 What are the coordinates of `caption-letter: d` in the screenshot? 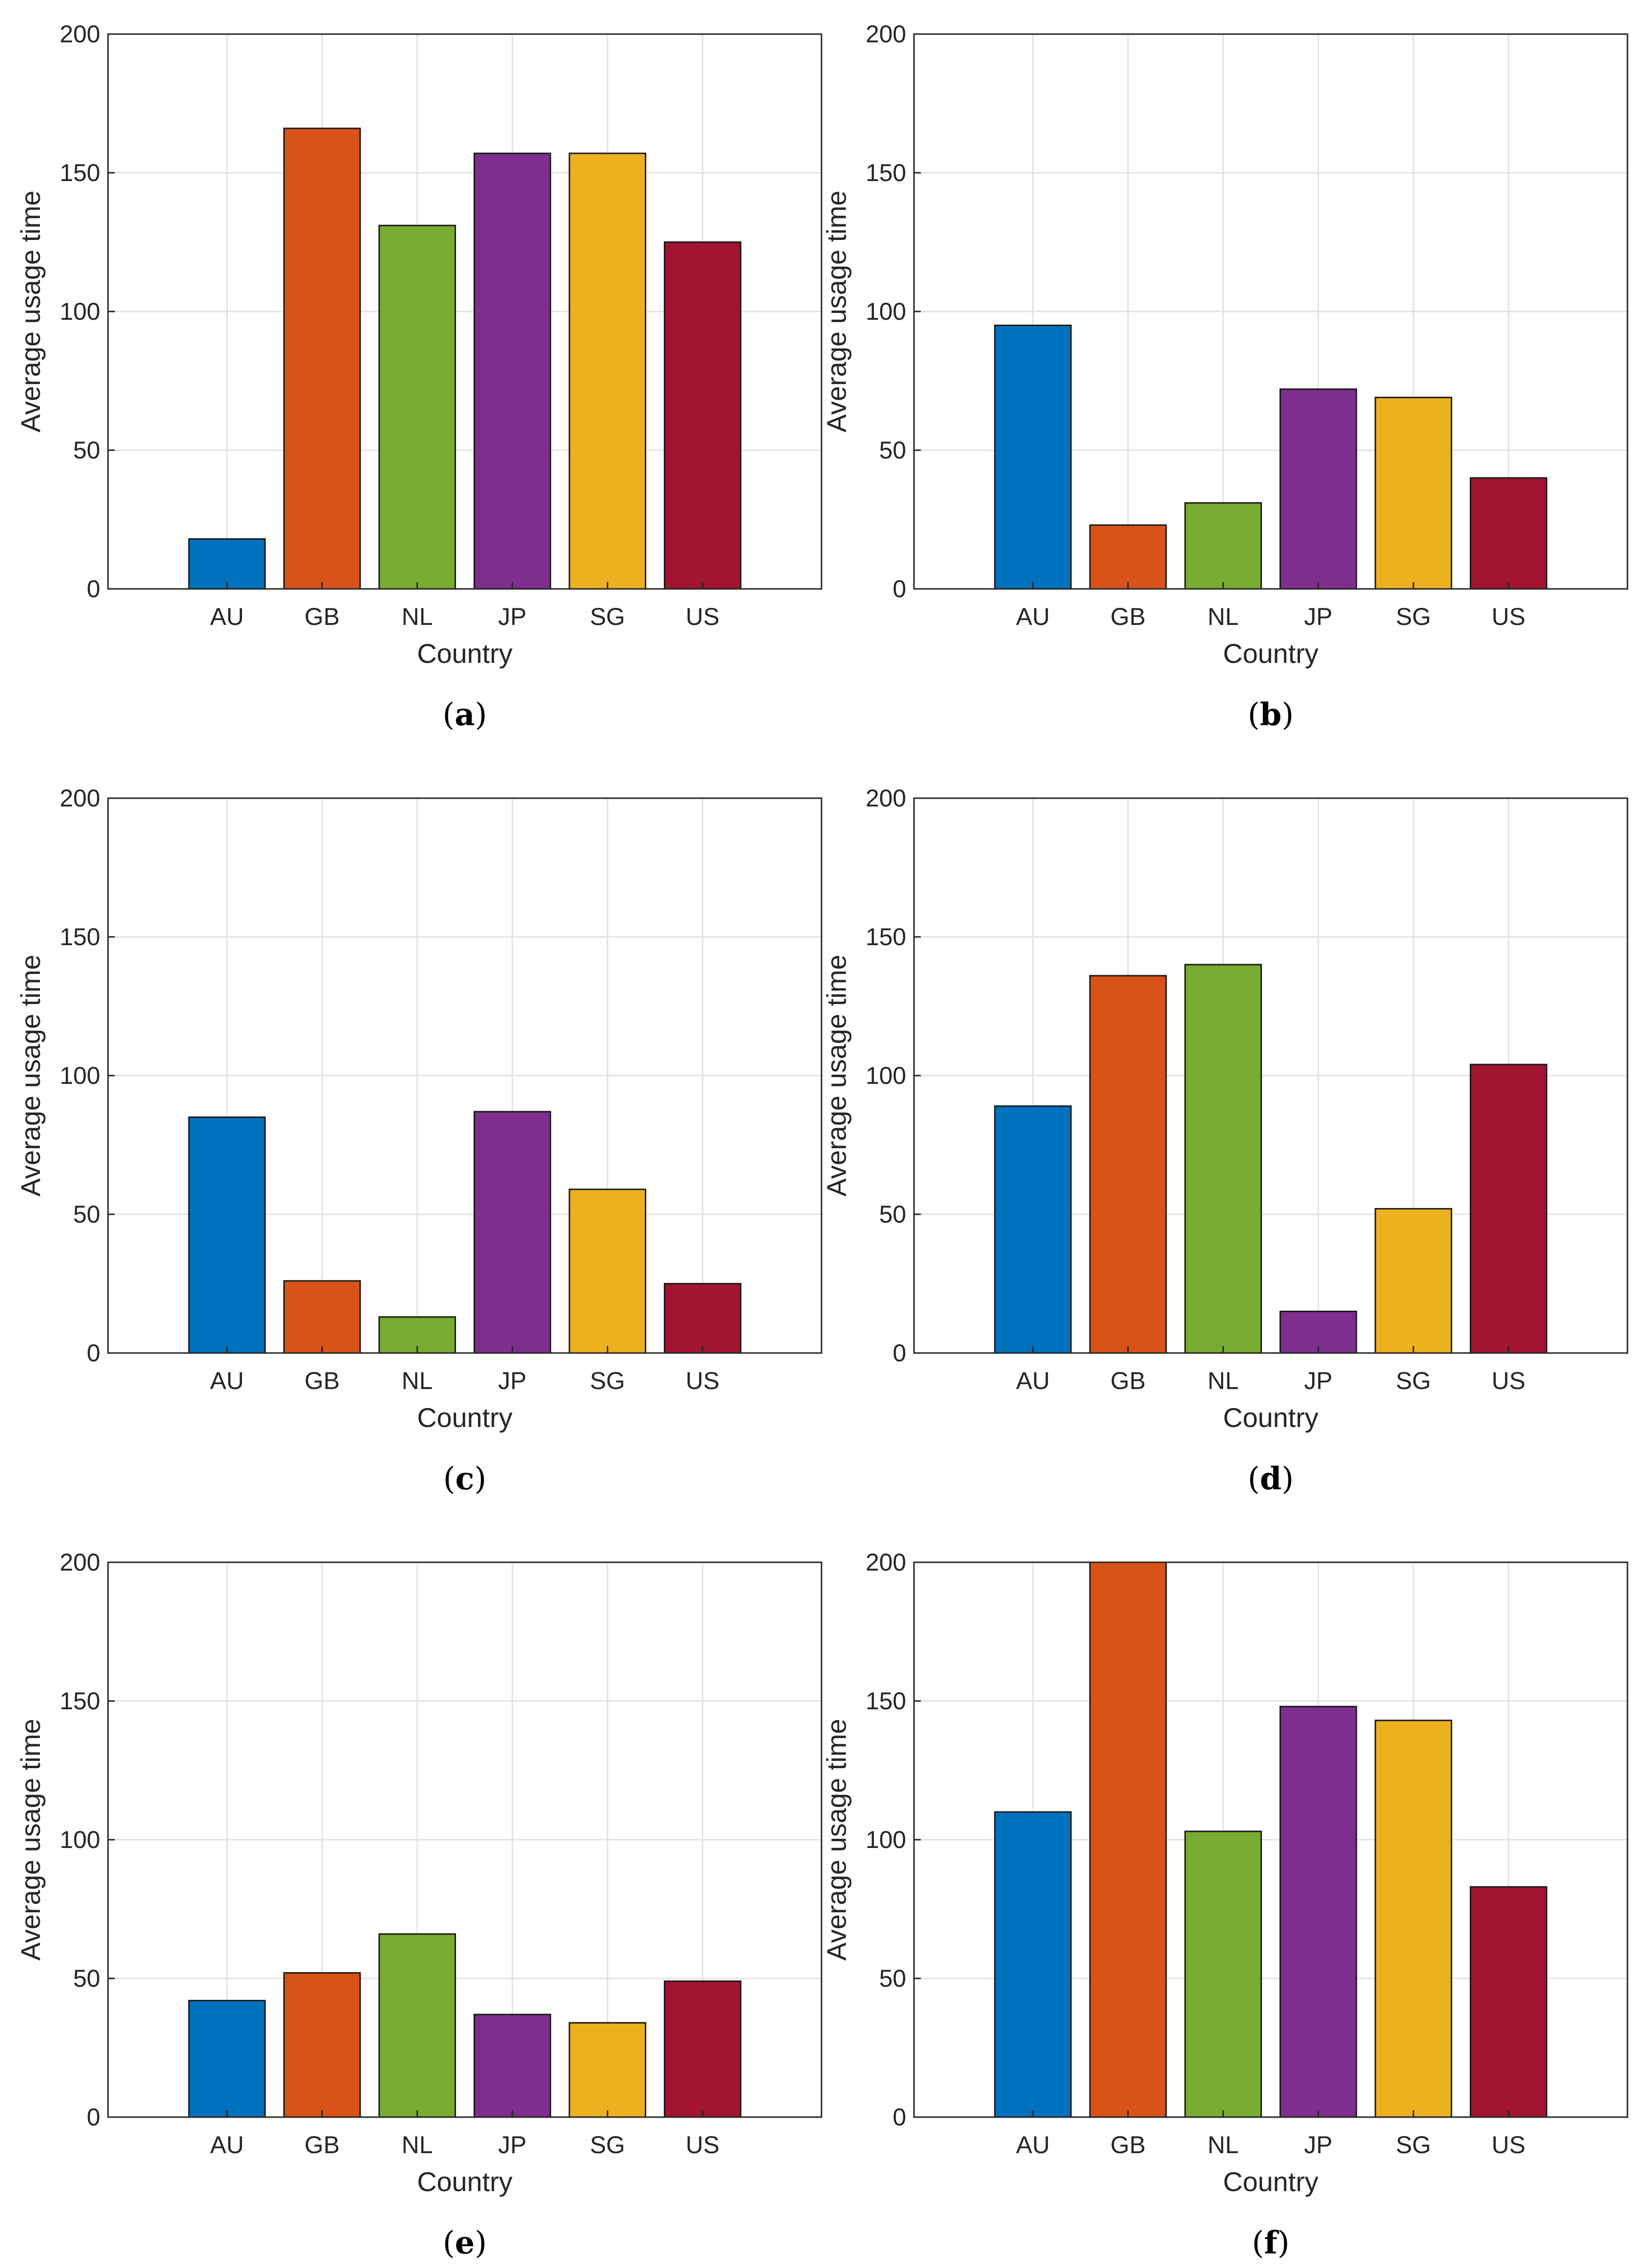 It's located at (1271, 1479).